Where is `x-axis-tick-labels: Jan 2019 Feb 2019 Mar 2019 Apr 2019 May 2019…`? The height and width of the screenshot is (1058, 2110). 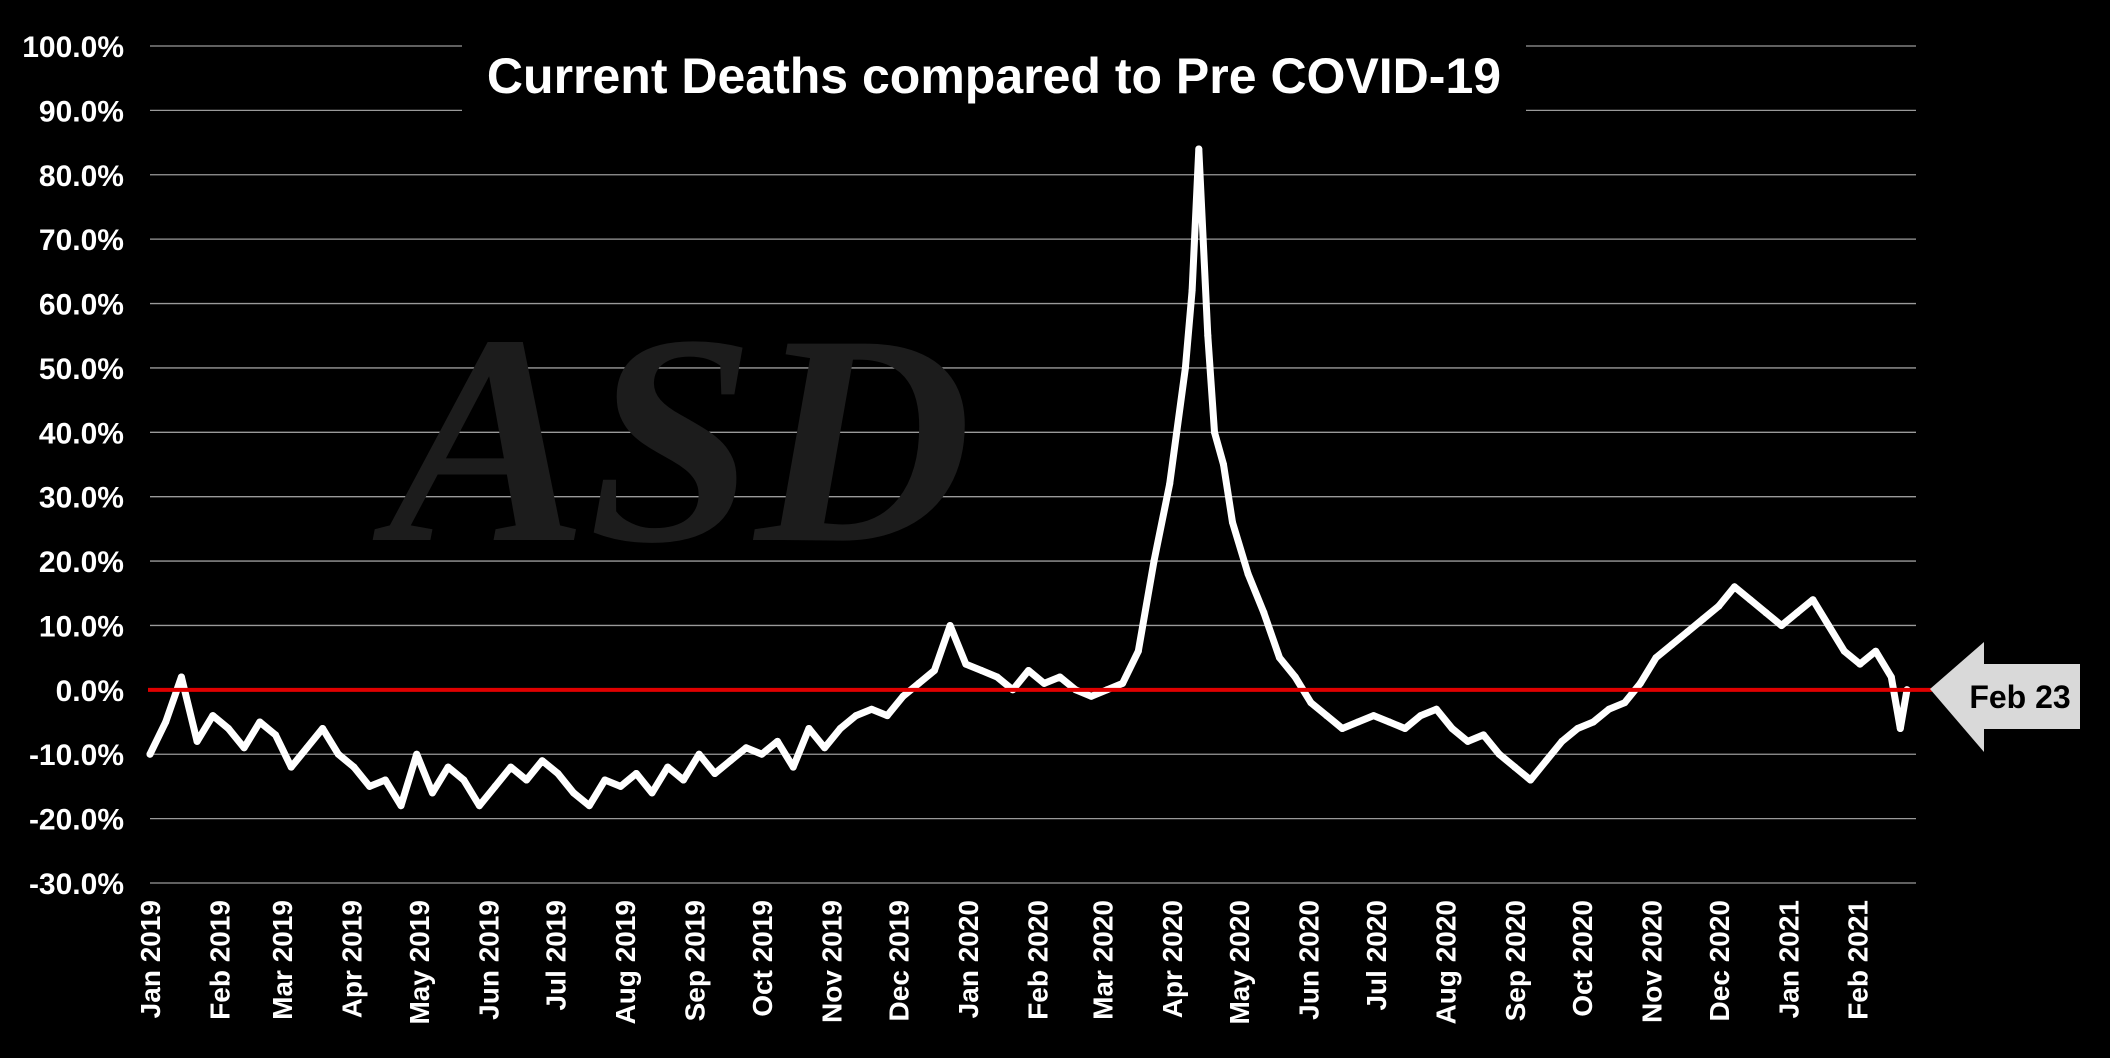
x-axis-tick-labels: Jan 2019 Feb 2019 Mar 2019 Apr 2019 May 2019… is located at coordinates (1004, 962).